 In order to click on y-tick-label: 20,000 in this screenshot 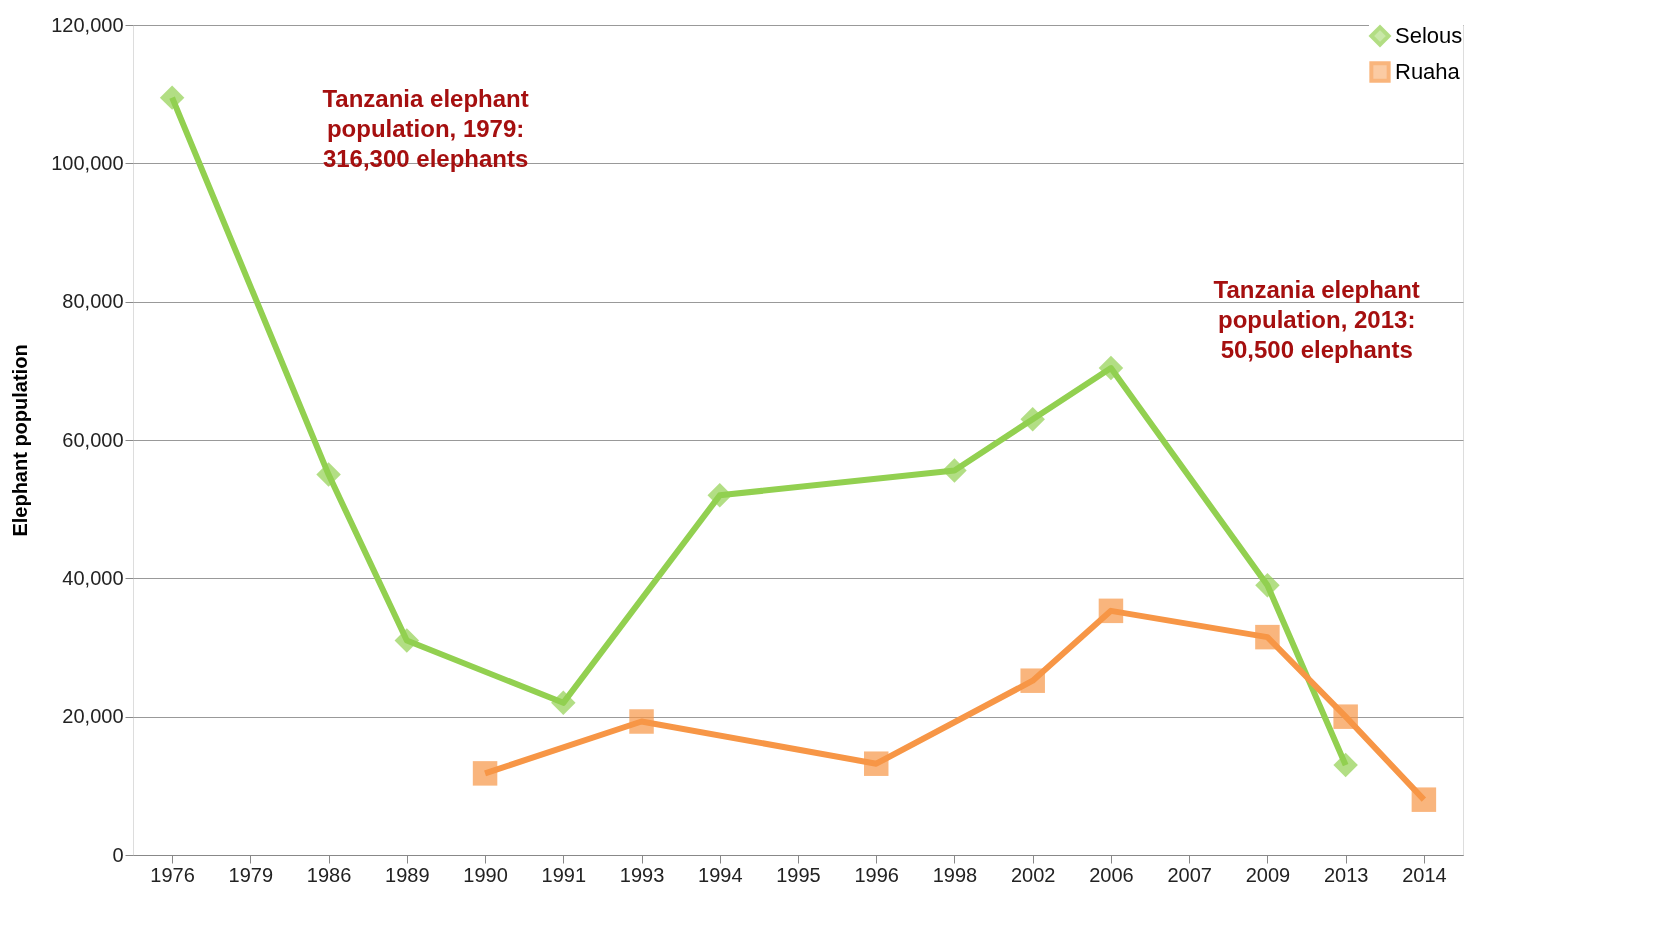, I will do `click(93, 716)`.